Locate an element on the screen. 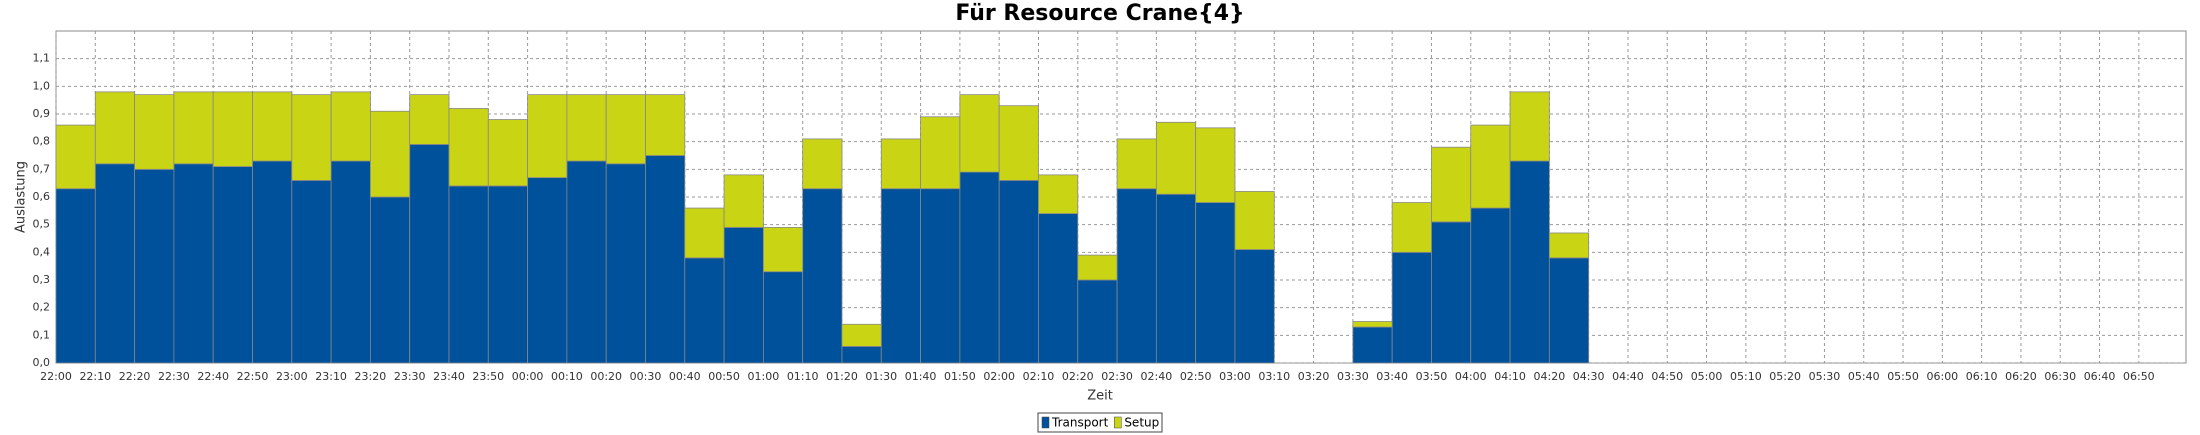 The image size is (2200, 435). x-tick-label: 22:30 is located at coordinates (174, 376).